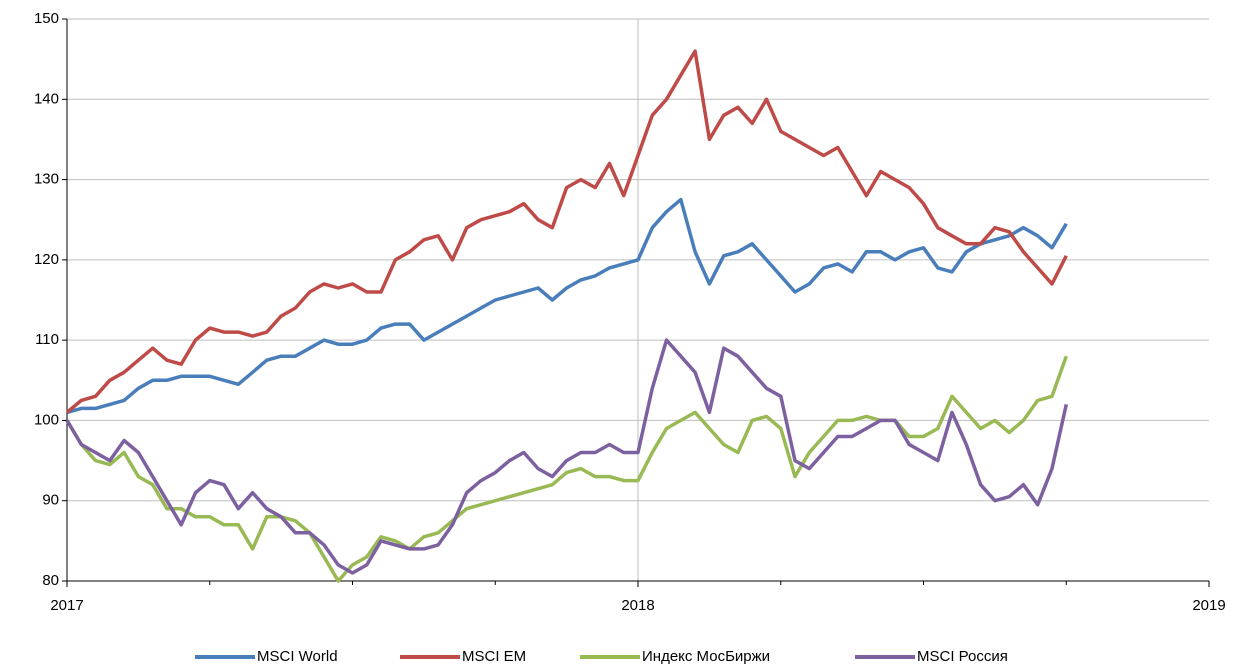 The height and width of the screenshot is (666, 1236). What do you see at coordinates (706, 656) in the screenshot?
I see `legend-label: Индекс МосБиржи` at bounding box center [706, 656].